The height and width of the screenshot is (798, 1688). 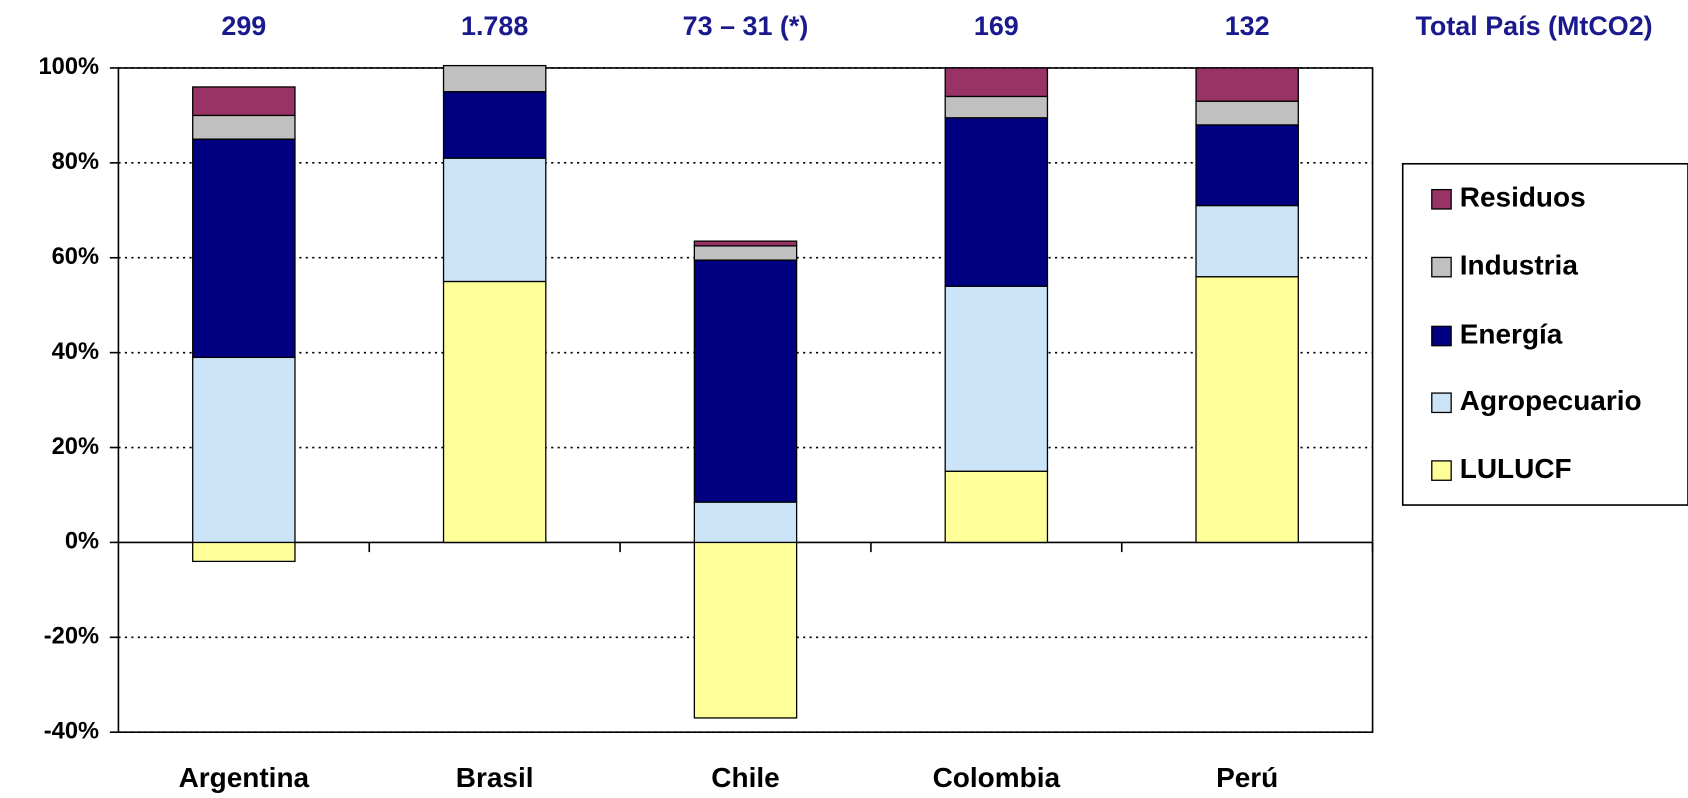 What do you see at coordinates (71, 731) in the screenshot?
I see `y-tick-label: -40%` at bounding box center [71, 731].